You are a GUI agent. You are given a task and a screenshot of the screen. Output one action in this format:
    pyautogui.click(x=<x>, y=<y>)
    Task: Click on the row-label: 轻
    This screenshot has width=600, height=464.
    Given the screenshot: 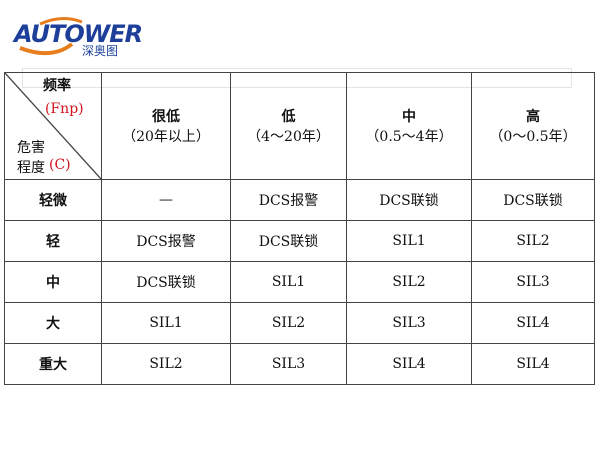 What is the action you would take?
    pyautogui.click(x=53, y=241)
    